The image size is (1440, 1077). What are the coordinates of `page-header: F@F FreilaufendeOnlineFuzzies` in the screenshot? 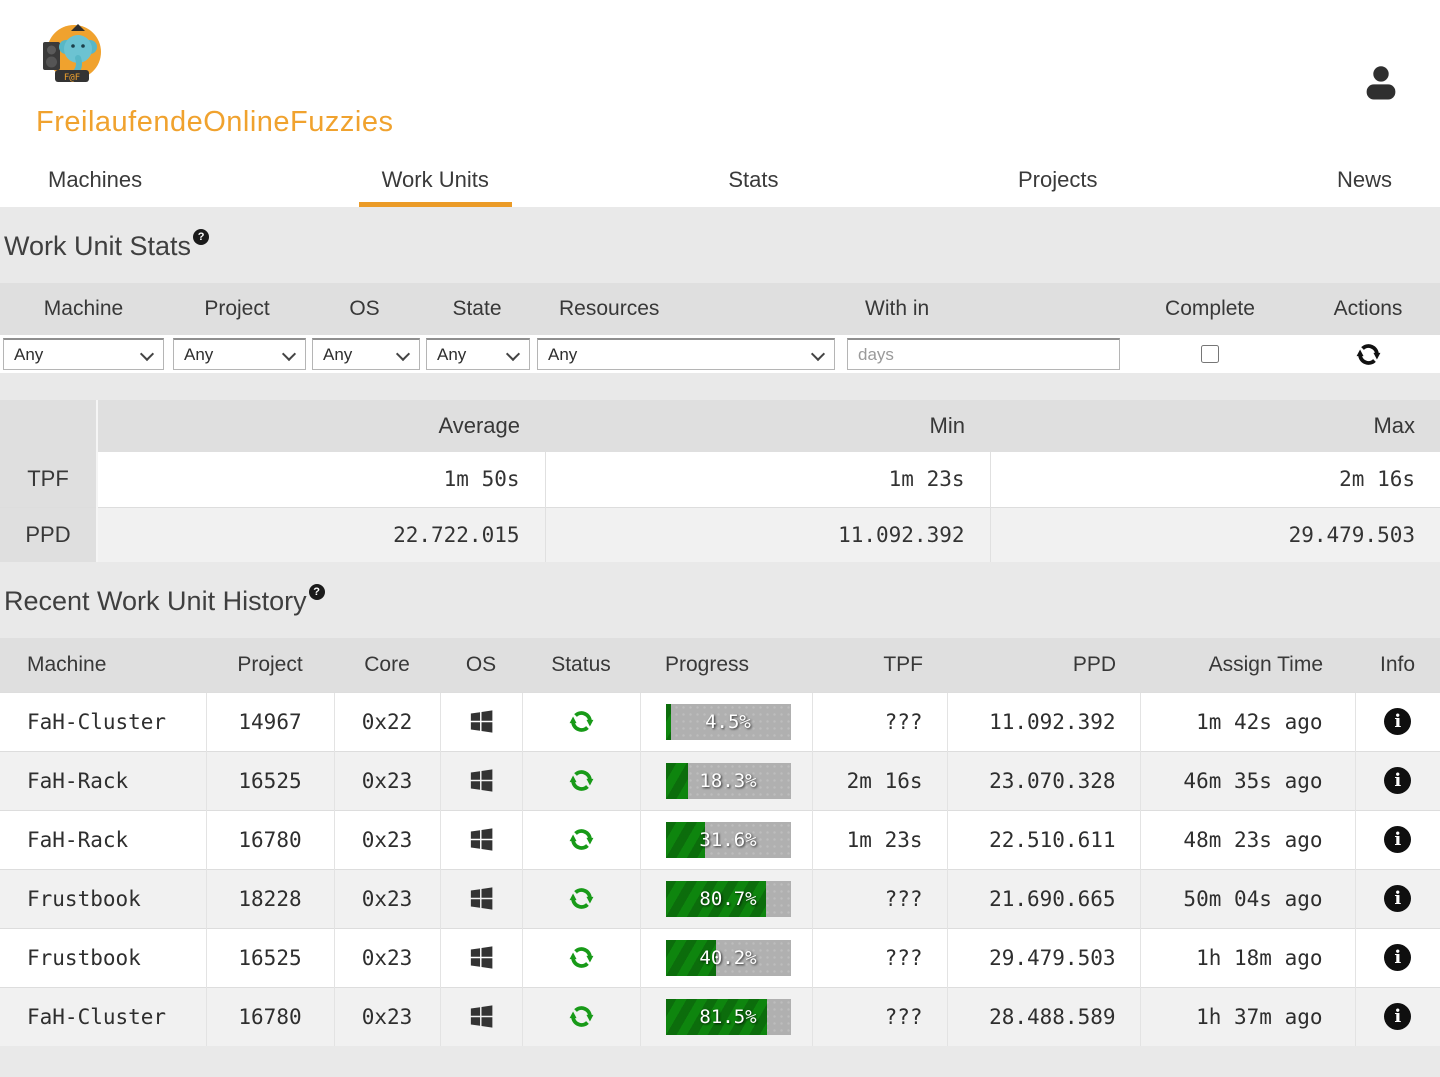 It's located at (720, 80).